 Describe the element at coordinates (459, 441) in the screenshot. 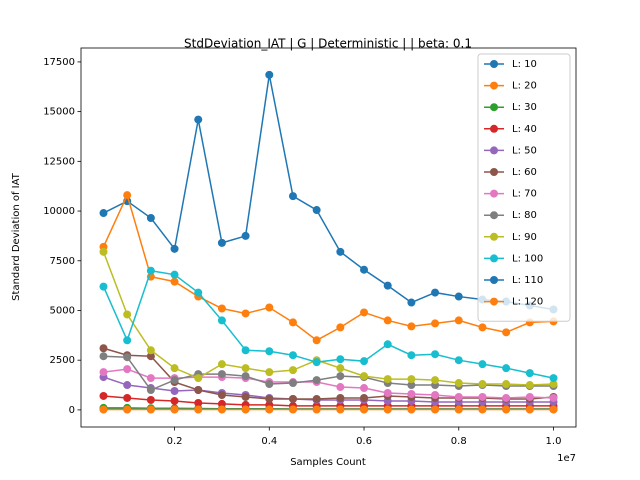

I see `x-tick-label: 0.8` at that location.